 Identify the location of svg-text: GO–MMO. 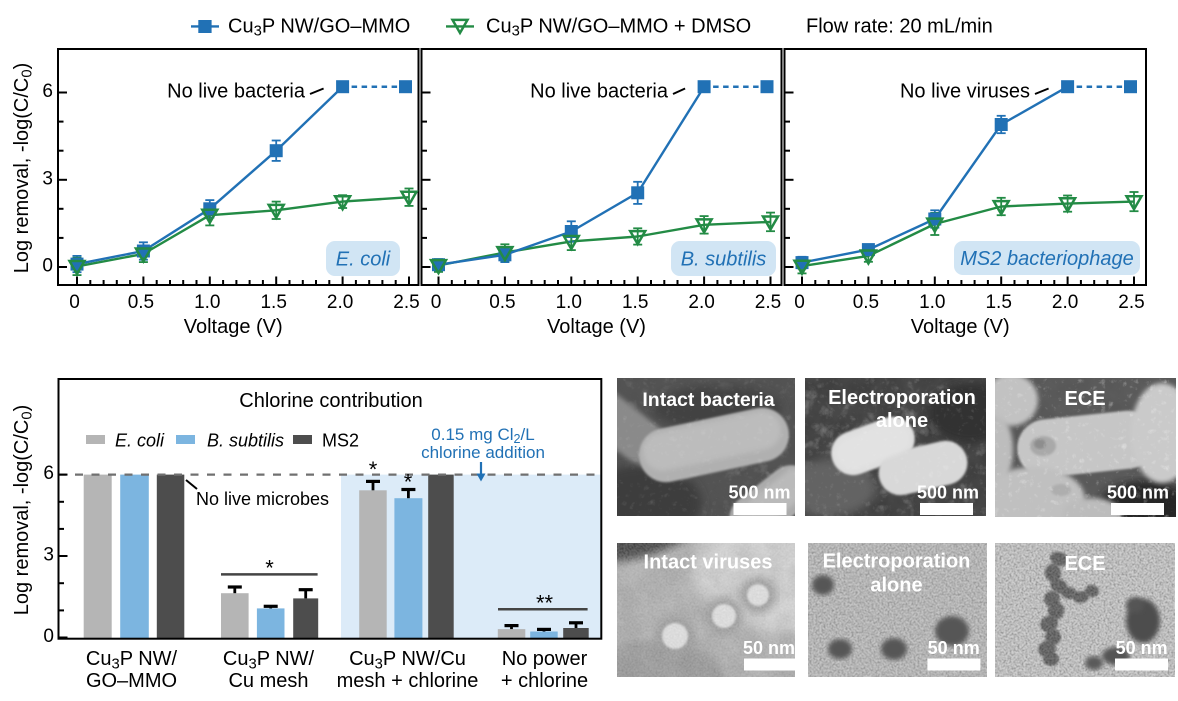
(131, 681).